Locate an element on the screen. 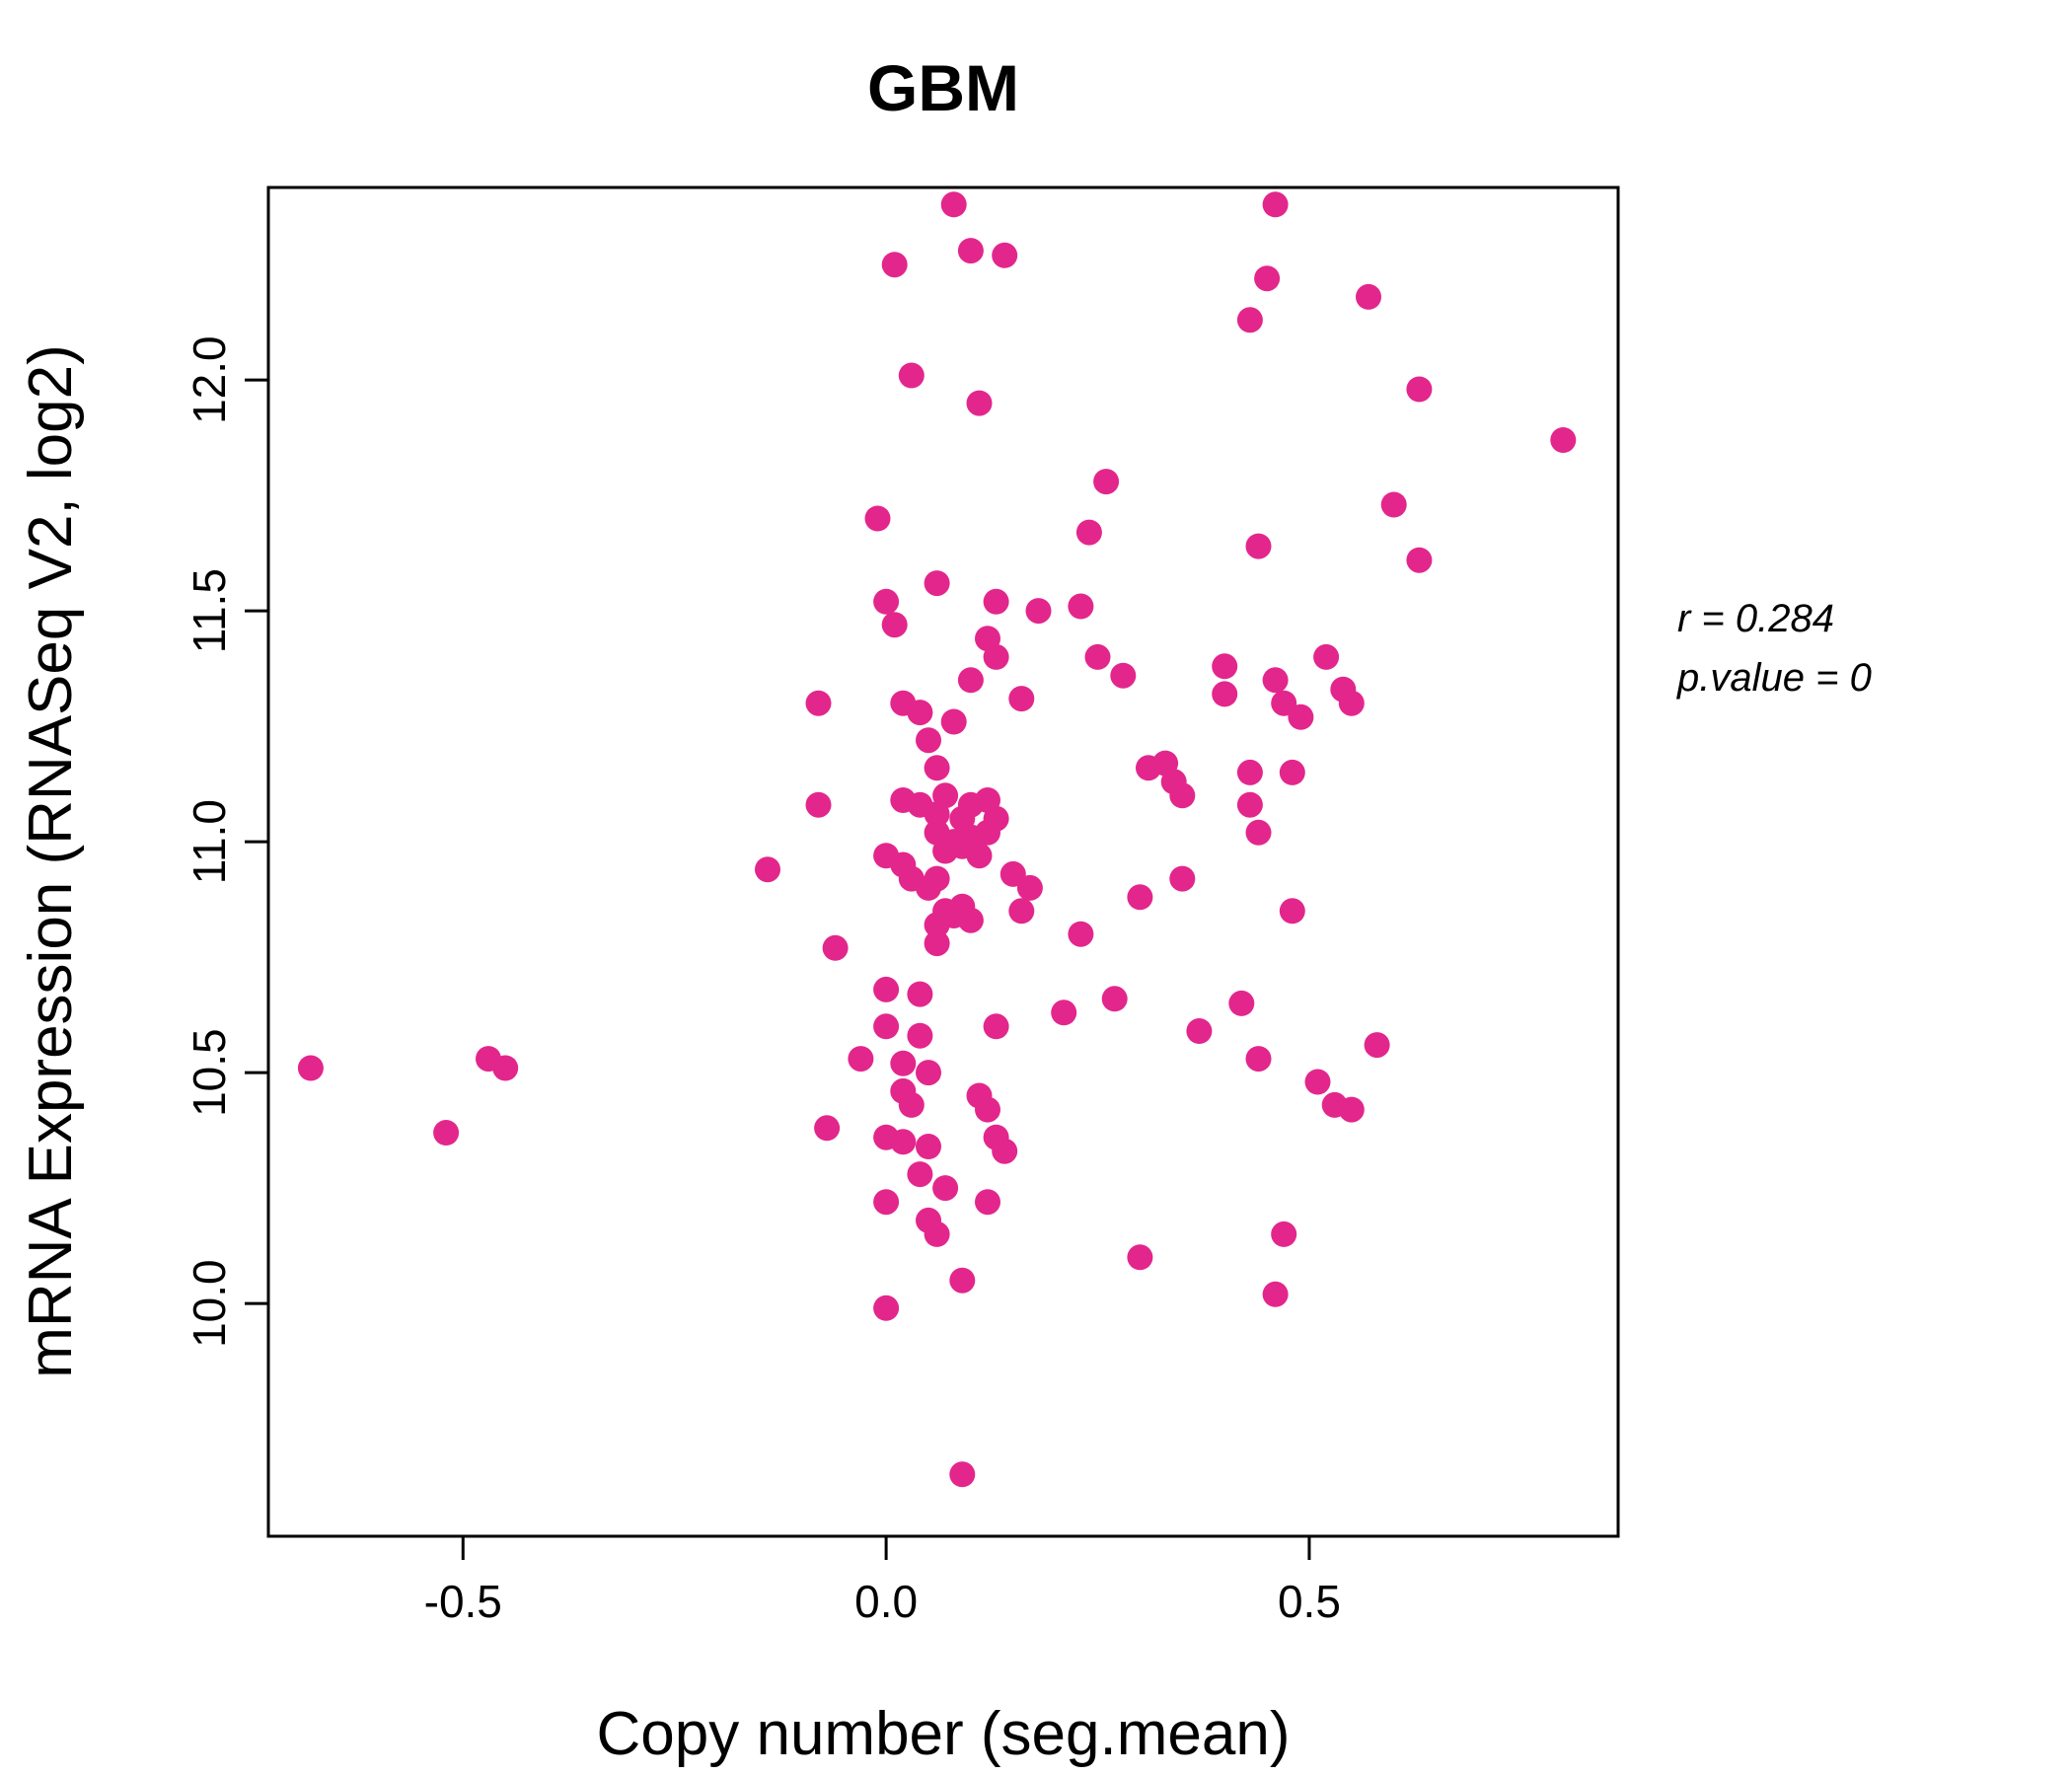 This screenshot has width=2072, height=1776. x-axis-label: Copy number (seg.mean) is located at coordinates (944, 1734).